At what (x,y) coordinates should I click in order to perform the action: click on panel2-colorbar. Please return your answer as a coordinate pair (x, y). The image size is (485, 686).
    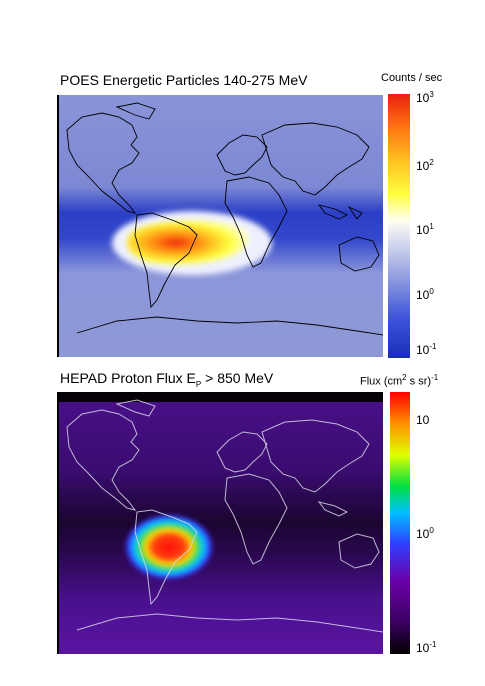
    Looking at the image, I should click on (400, 523).